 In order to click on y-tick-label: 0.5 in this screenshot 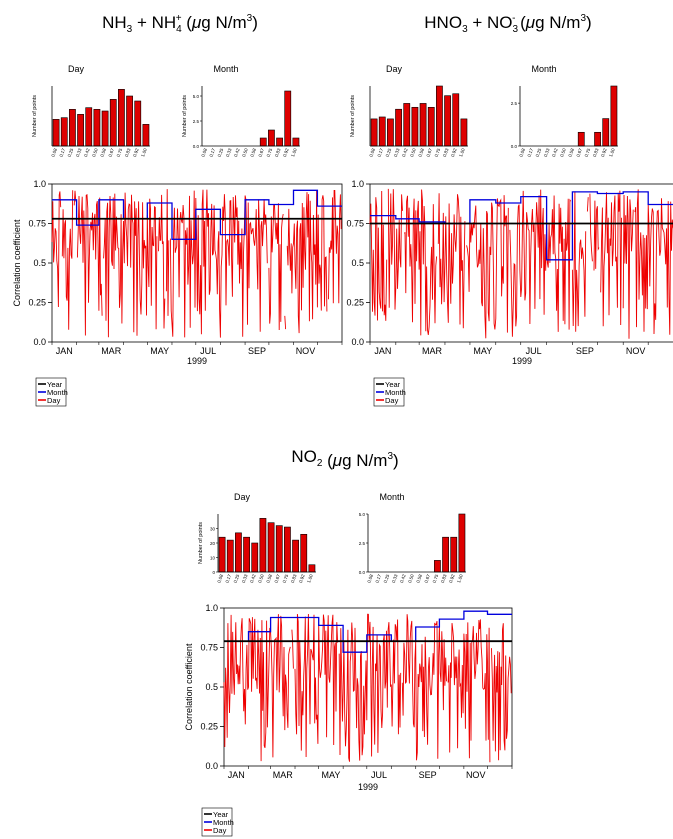, I will do `click(39, 263)`.